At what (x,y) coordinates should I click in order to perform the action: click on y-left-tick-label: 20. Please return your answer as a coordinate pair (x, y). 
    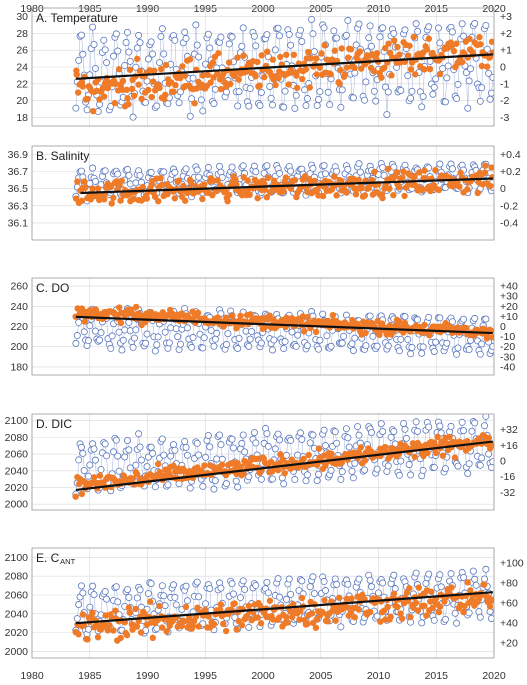
    Looking at the image, I should click on (22, 101).